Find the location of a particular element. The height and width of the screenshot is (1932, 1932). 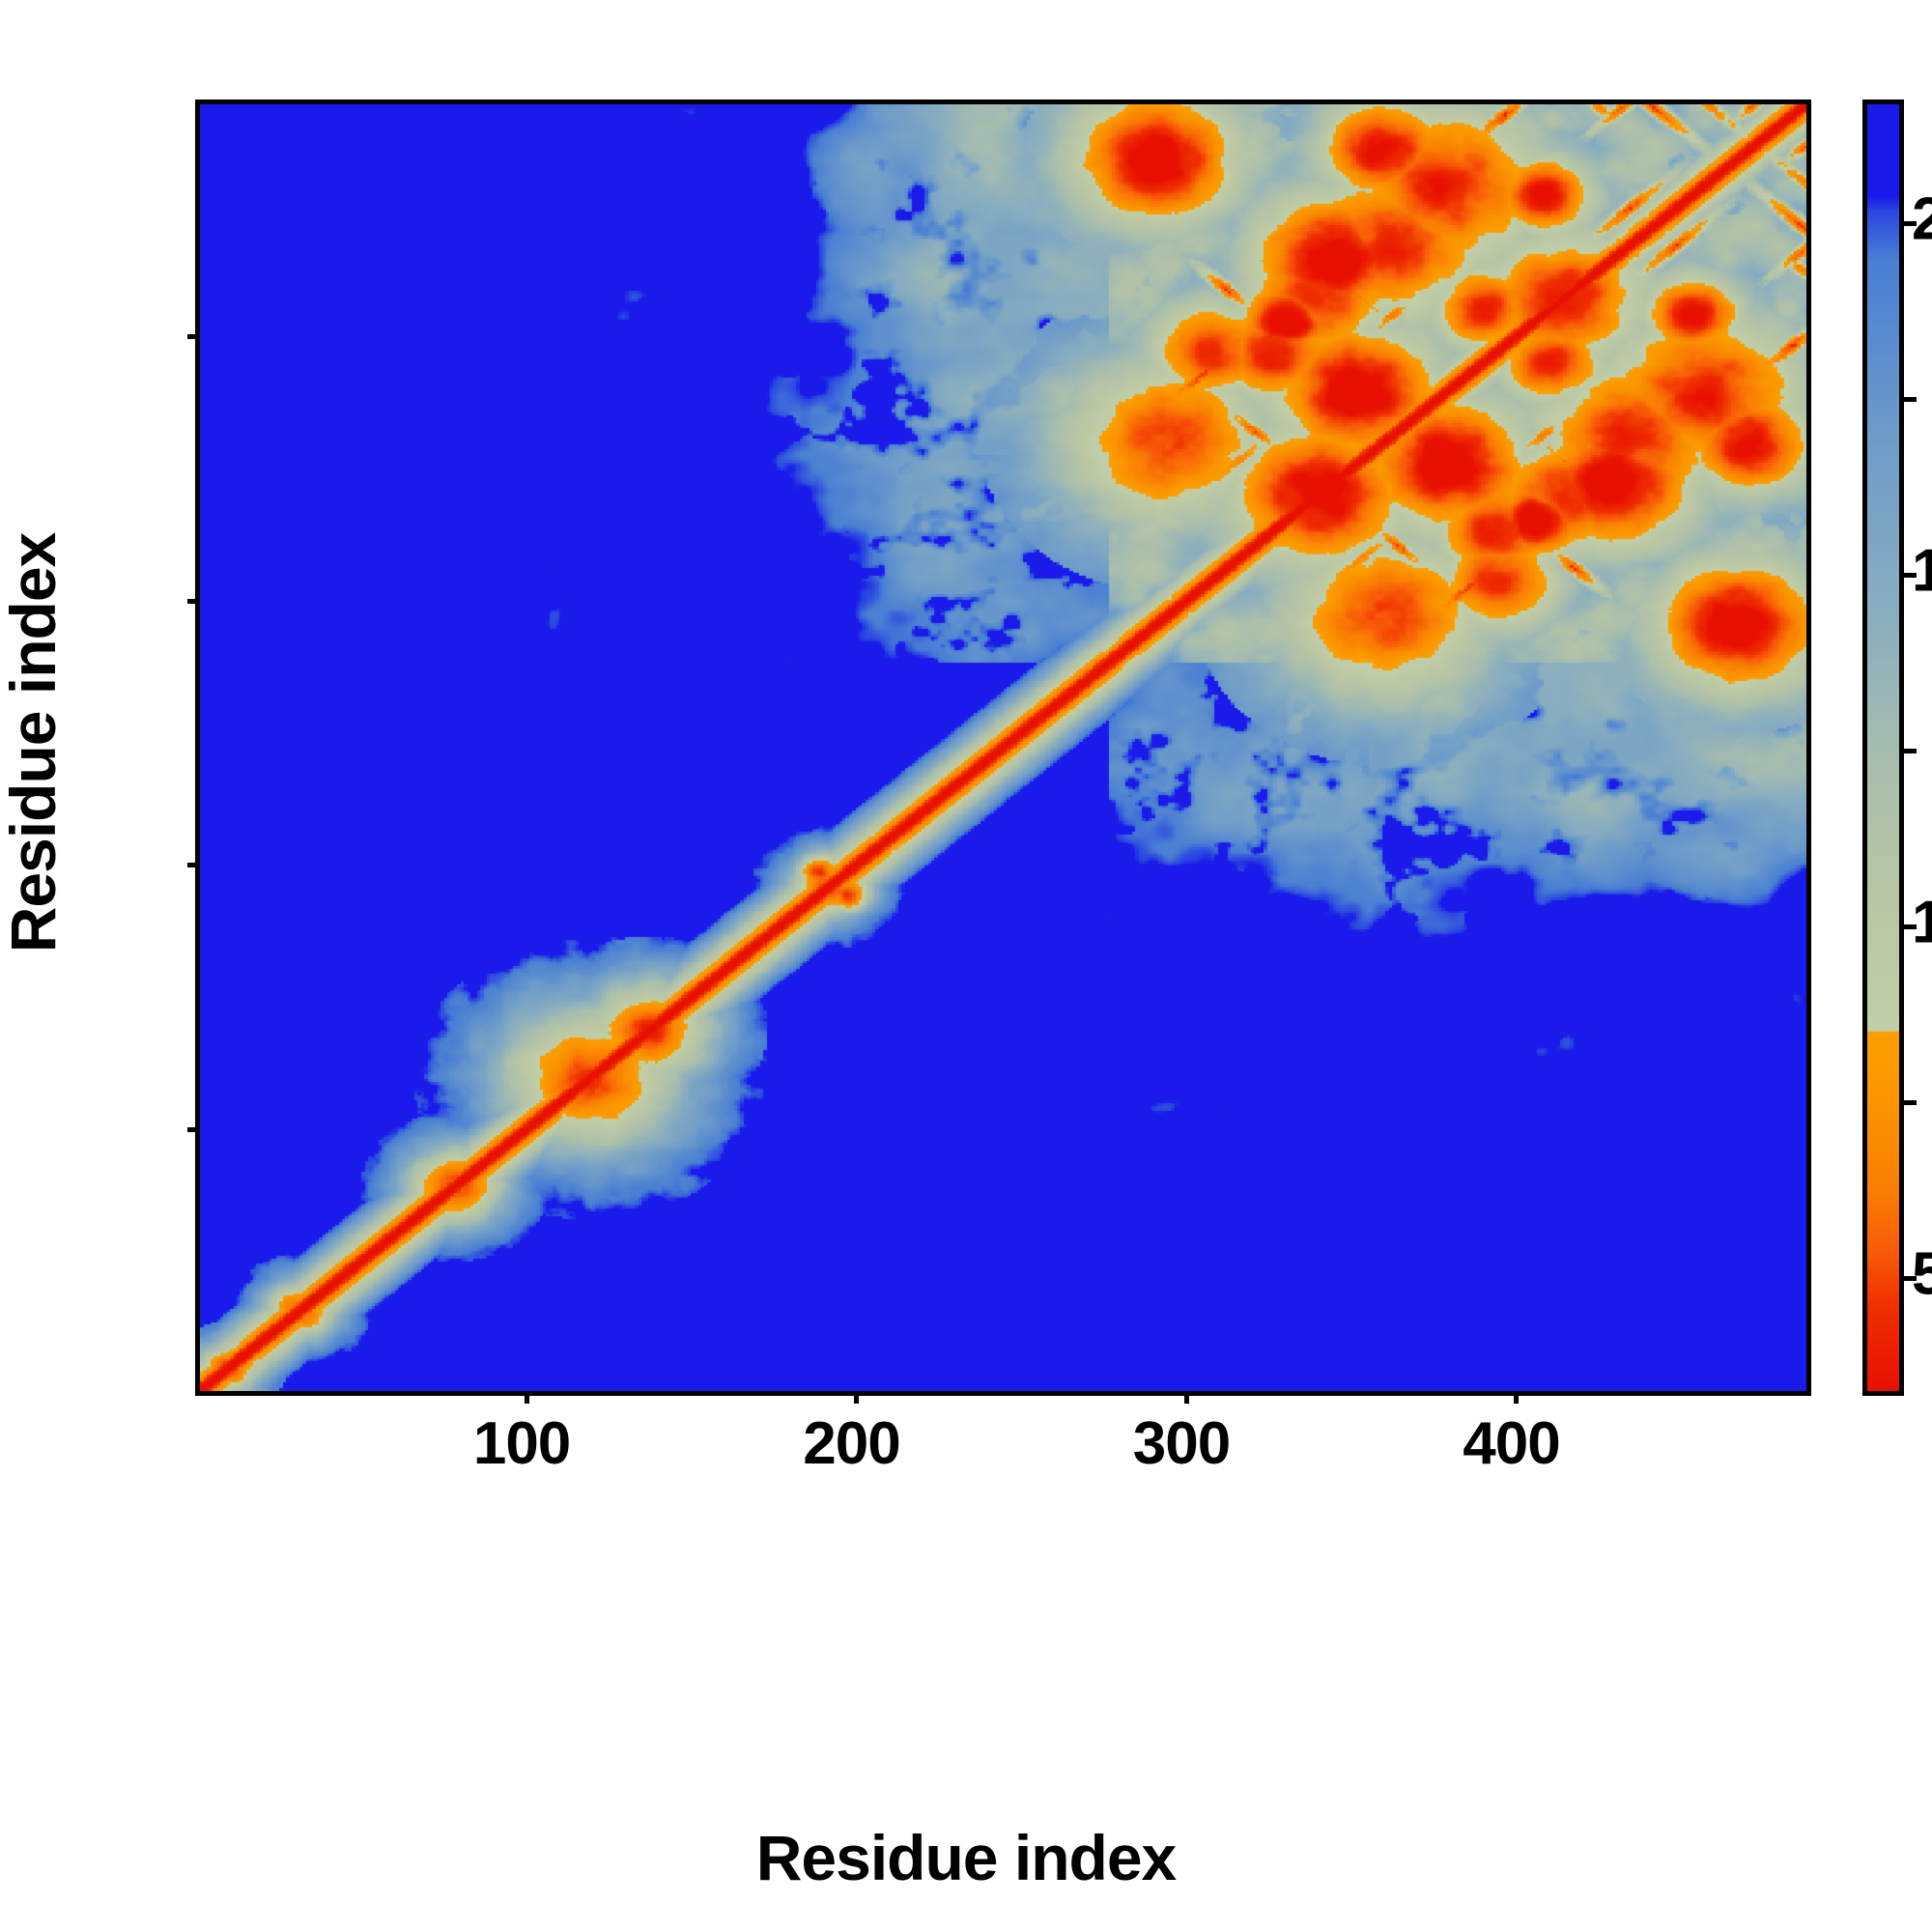

colorbar-tick-label-10: 10 is located at coordinates (1922, 922).